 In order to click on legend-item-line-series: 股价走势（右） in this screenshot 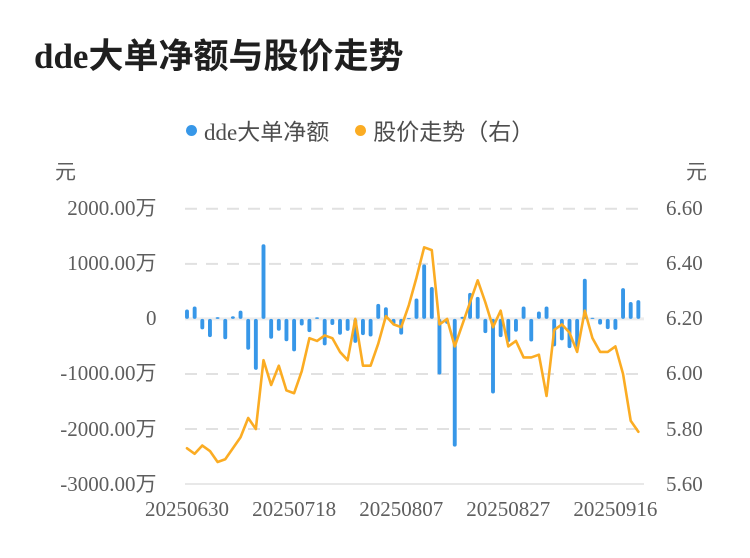, I will do `click(444, 130)`.